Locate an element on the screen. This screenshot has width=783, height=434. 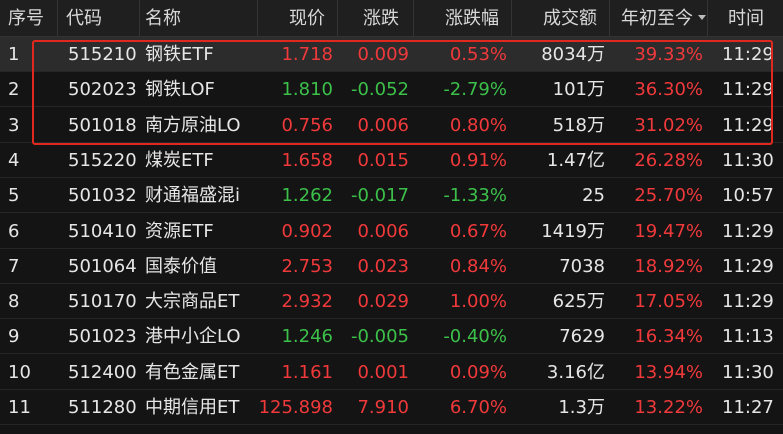
code: 511280 is located at coordinates (102, 407).